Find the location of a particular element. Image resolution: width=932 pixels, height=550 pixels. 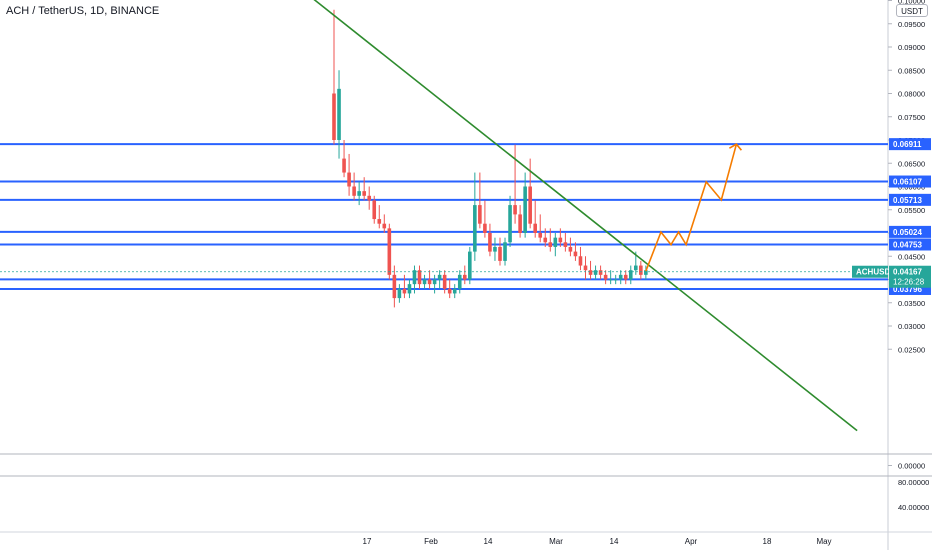

y-tick-label: 0.09500 is located at coordinates (911, 24).